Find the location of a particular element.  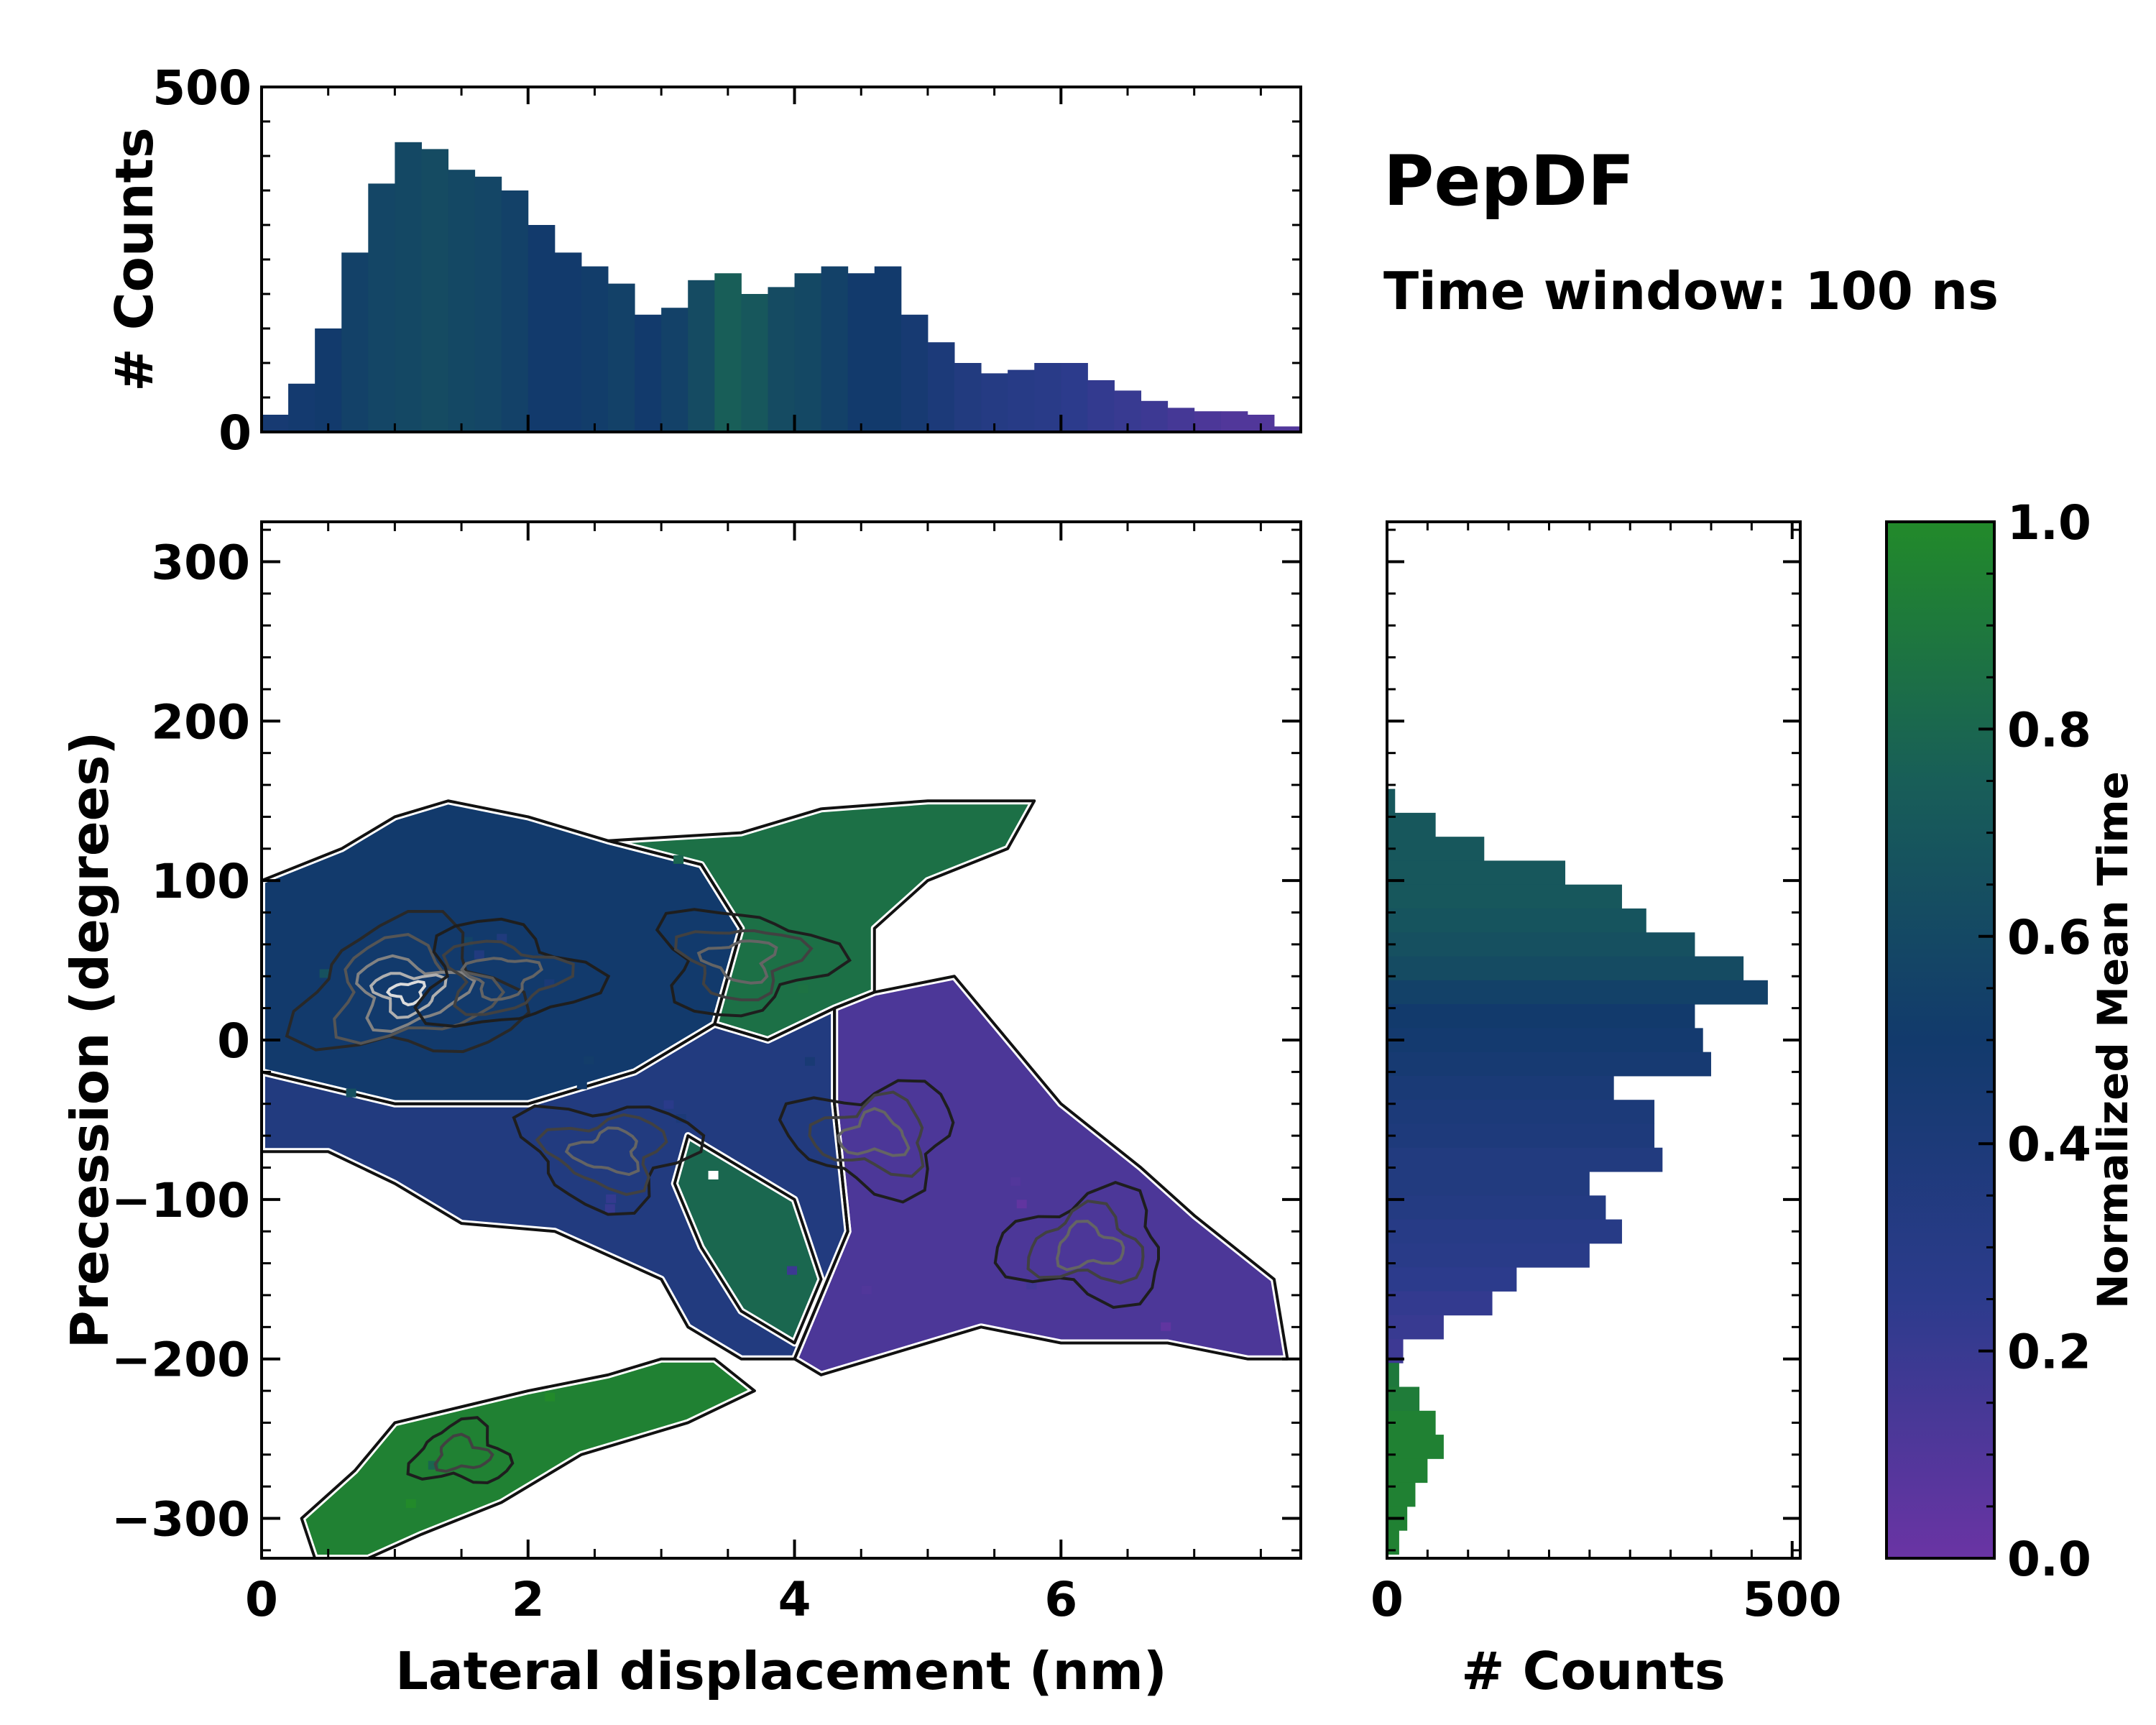

colorbar-fill is located at coordinates (1940, 1040).